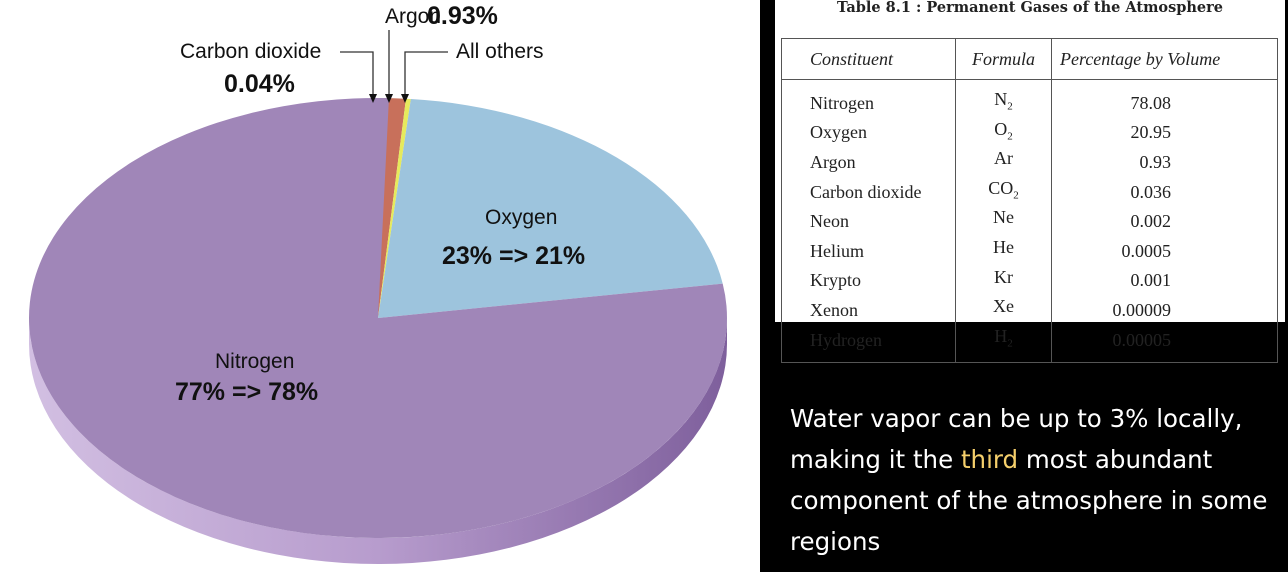  I want to click on header-constituent: Constituent, so click(868, 59).